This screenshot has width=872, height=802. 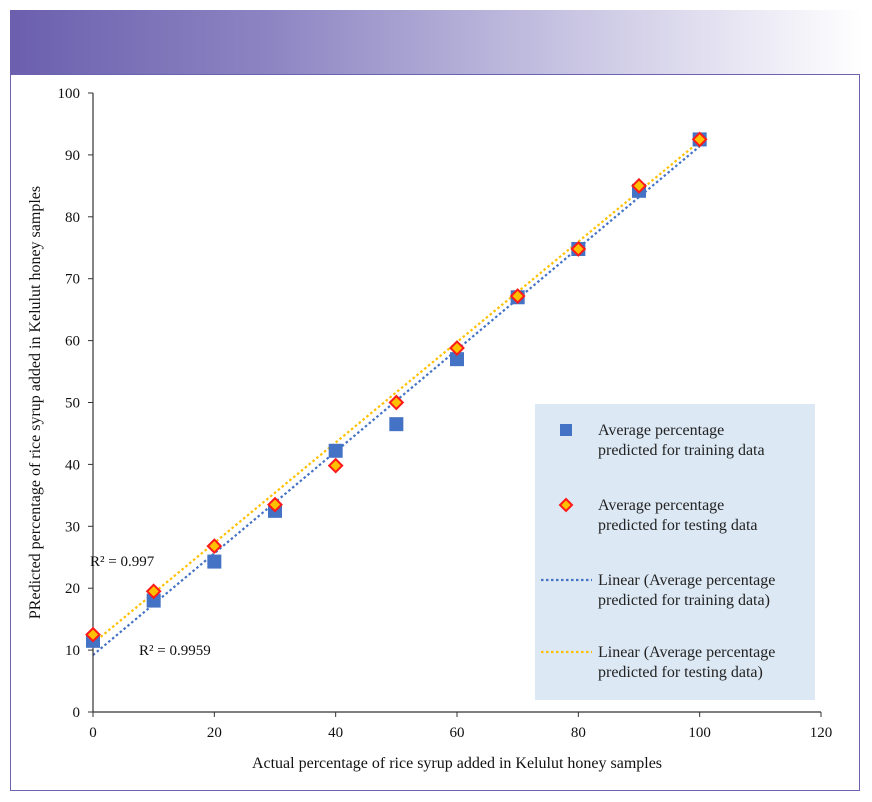 What do you see at coordinates (566, 505) in the screenshot?
I see `legend-marker-testing` at bounding box center [566, 505].